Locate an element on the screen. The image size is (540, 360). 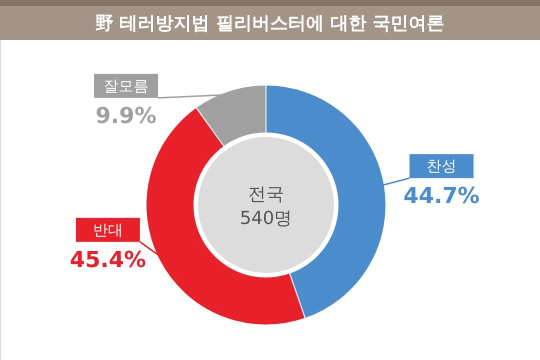
chart-title: 野 테러방지법 필리버스터에 대한 국민여론 is located at coordinates (270, 23).